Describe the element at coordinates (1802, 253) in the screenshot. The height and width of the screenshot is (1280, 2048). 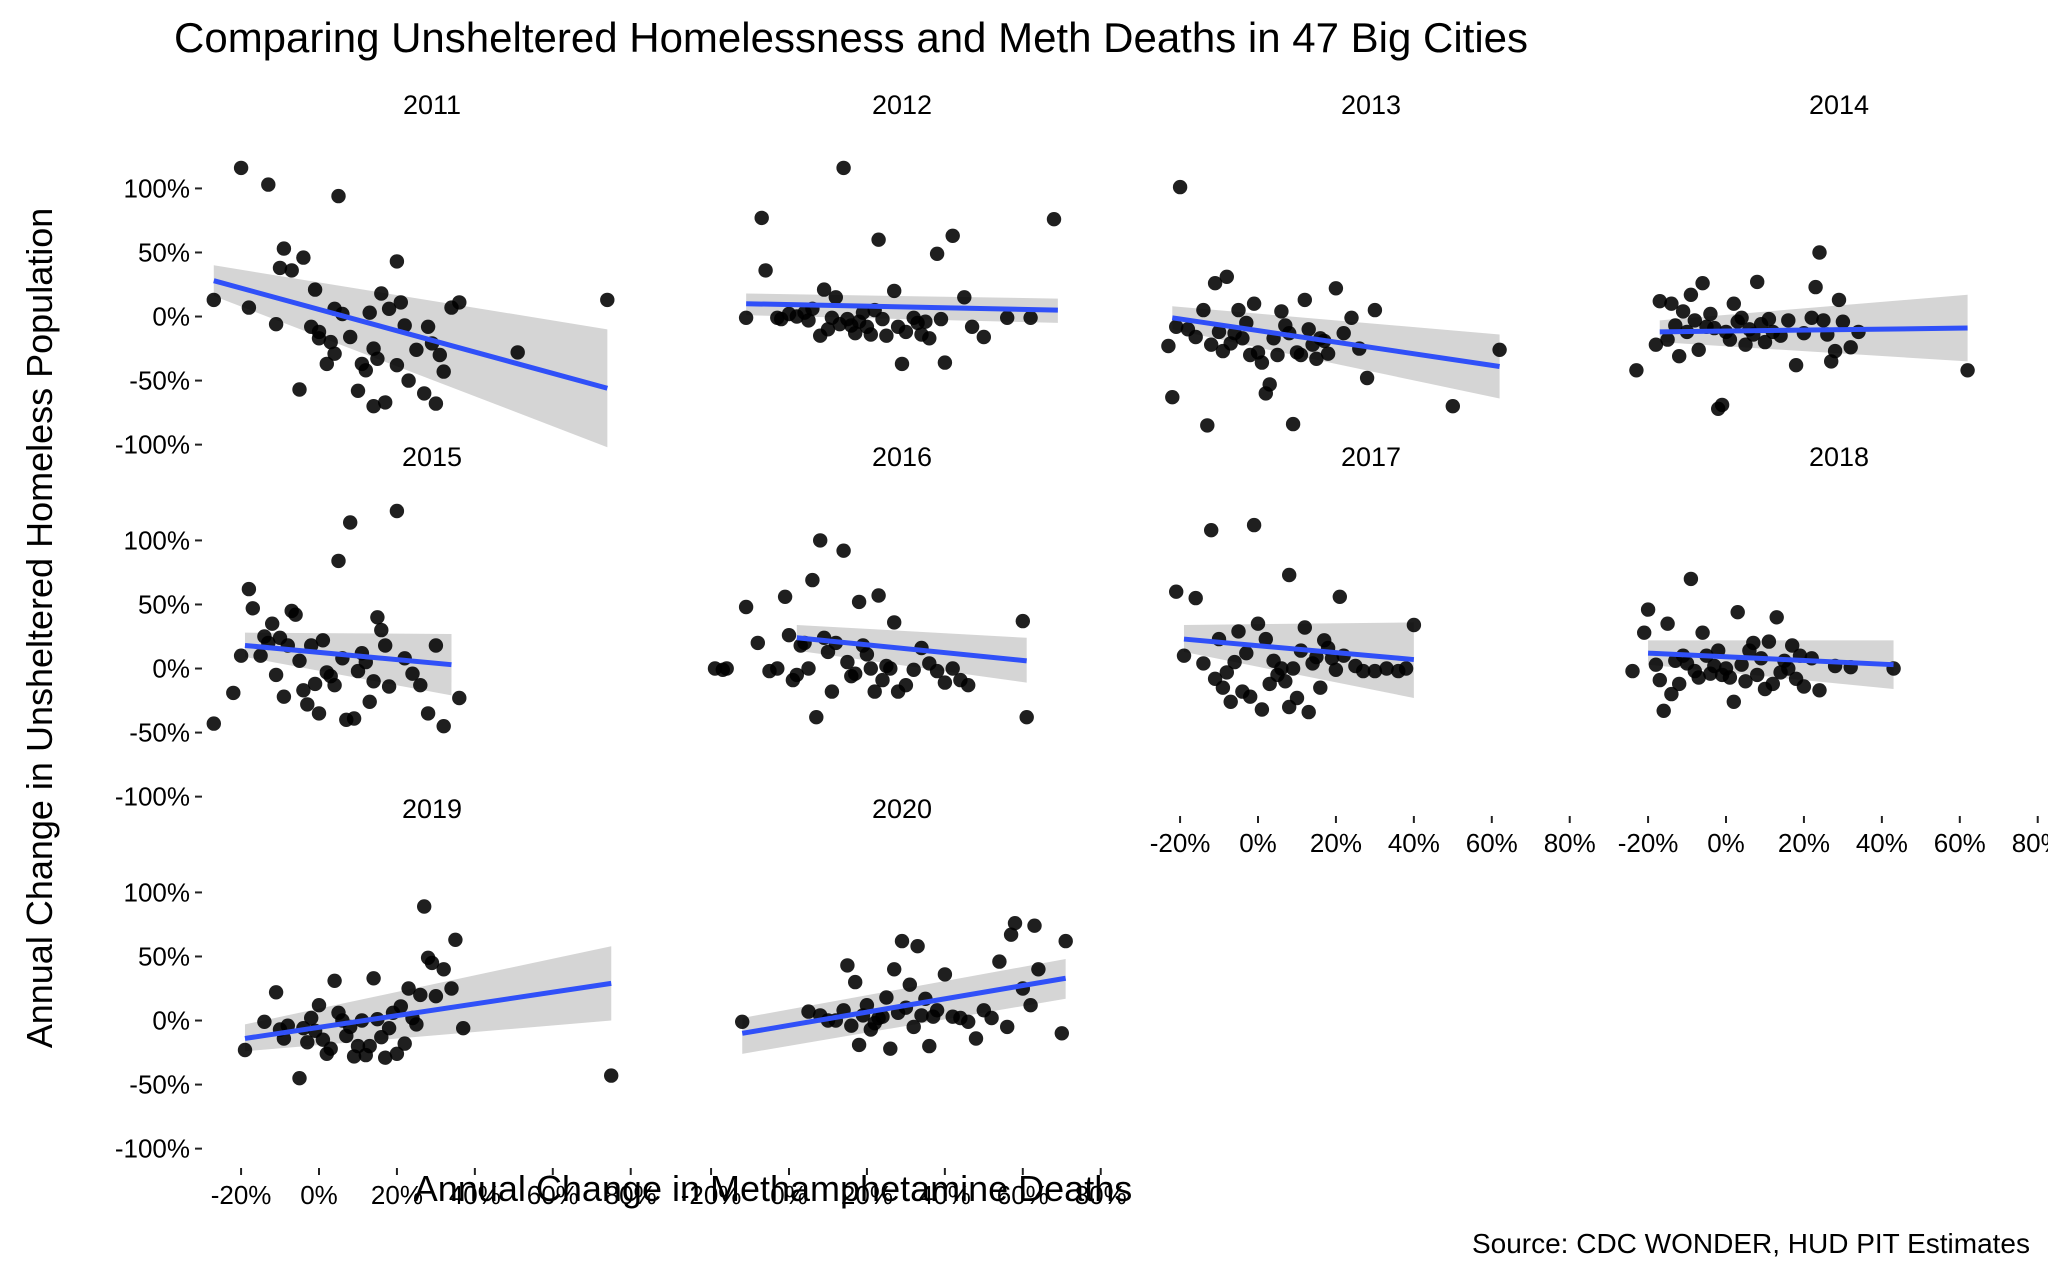
I see `facet-panel-2014: 2014` at that location.